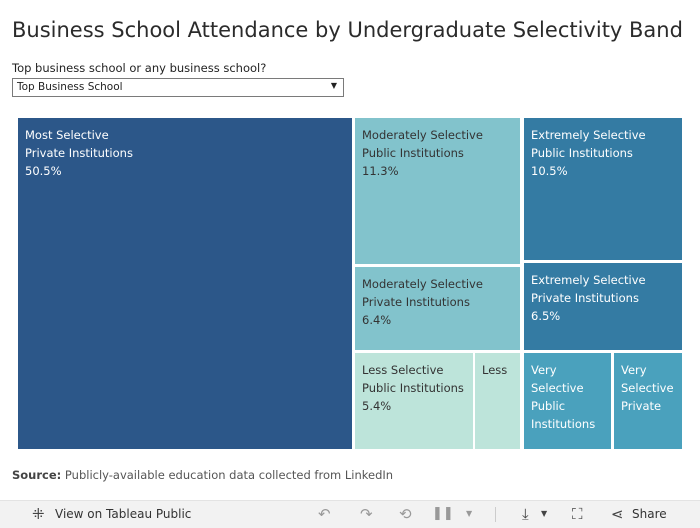 The height and width of the screenshot is (528, 700). What do you see at coordinates (563, 424) in the screenshot?
I see `treemap-cell-label: Institutions` at bounding box center [563, 424].